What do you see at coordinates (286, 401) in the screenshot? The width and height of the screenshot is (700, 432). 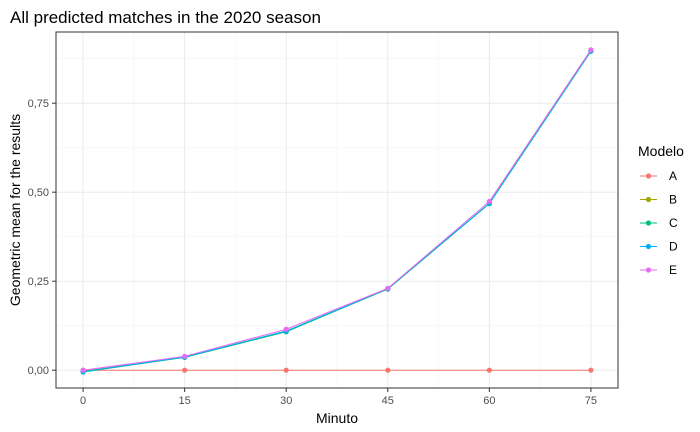 I see `x-tick-label: 30` at bounding box center [286, 401].